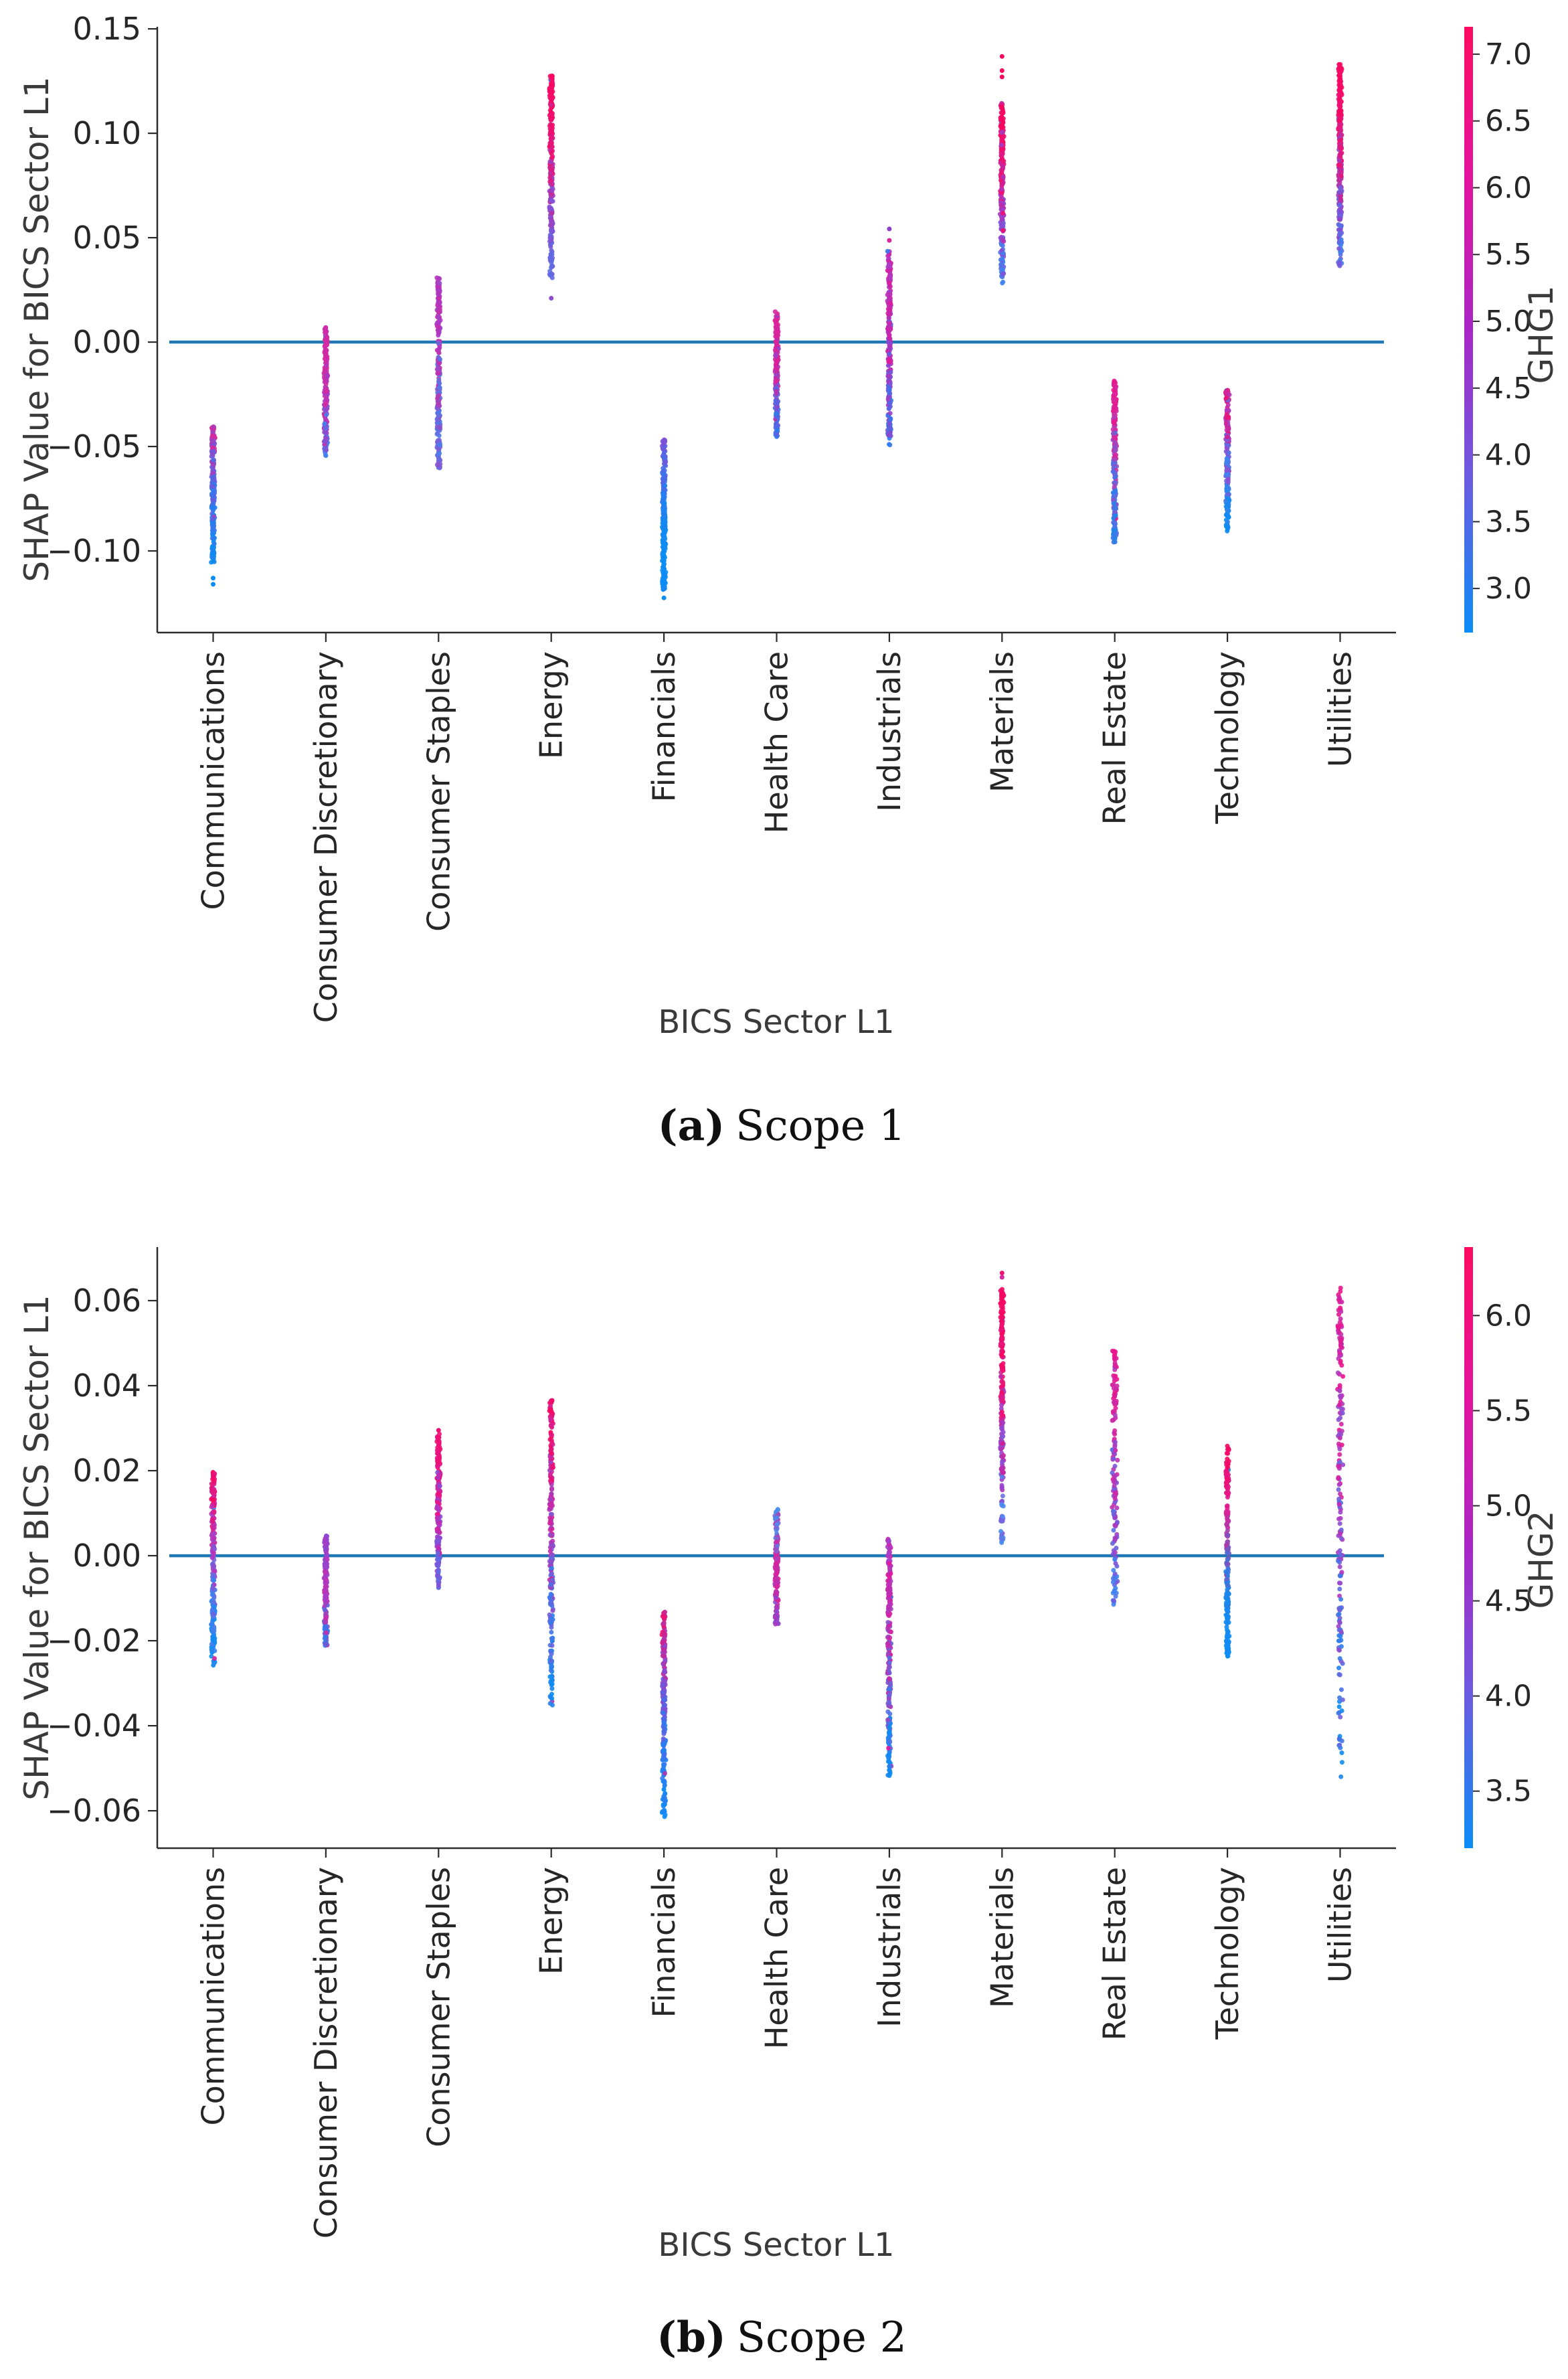 The image size is (1568, 2379). Describe the element at coordinates (820, 1125) in the screenshot. I see `caption-a-text: Scope 1` at that location.